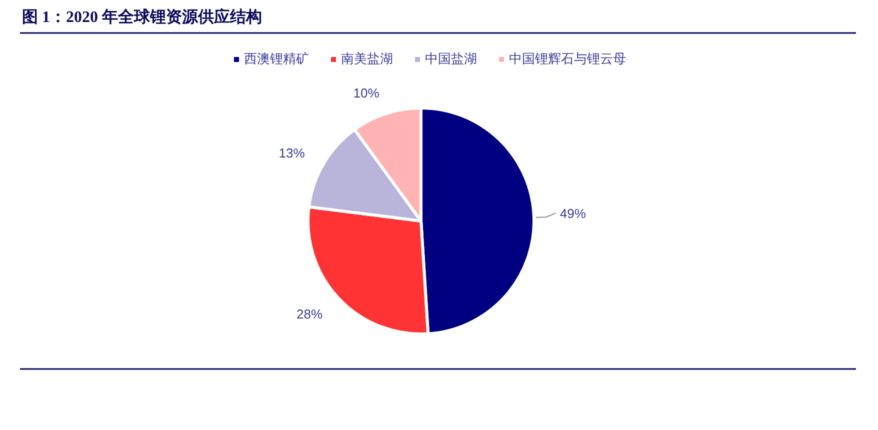  Describe the element at coordinates (367, 58) in the screenshot. I see `legend-label: 南美盐湖` at that location.